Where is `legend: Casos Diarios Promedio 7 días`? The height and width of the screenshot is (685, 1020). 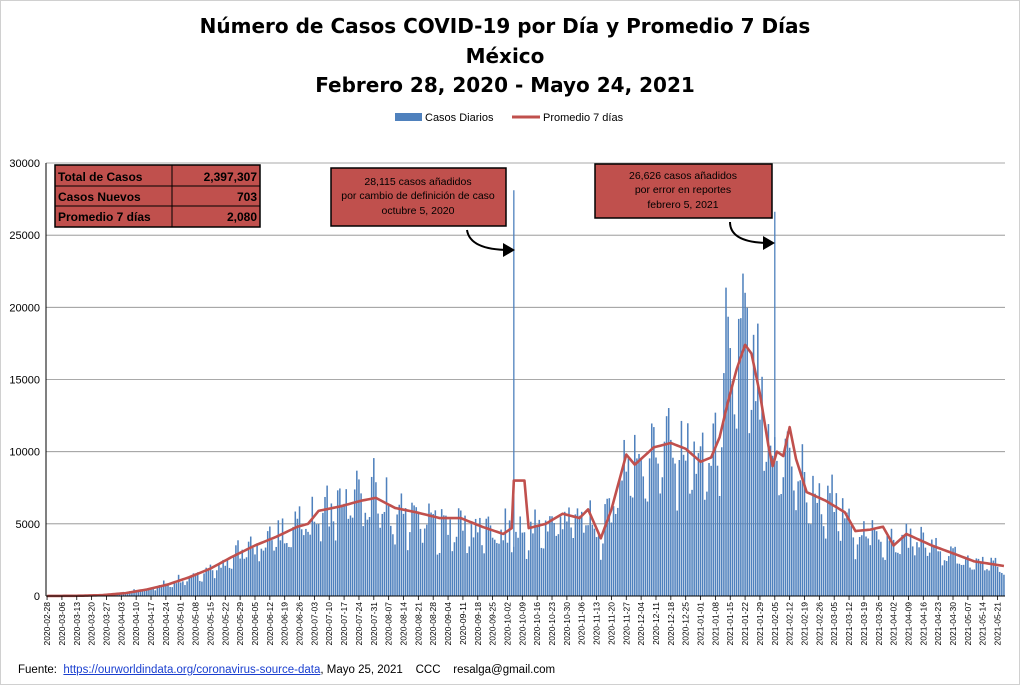
legend: Casos Diarios Promedio 7 días is located at coordinates (509, 118).